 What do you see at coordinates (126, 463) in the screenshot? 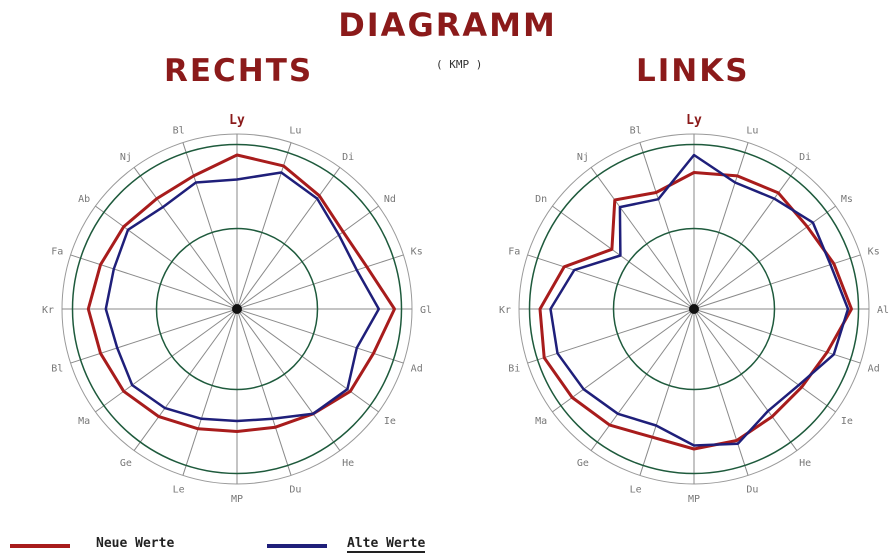
I see `rechts-axis-label: Ge` at bounding box center [126, 463].